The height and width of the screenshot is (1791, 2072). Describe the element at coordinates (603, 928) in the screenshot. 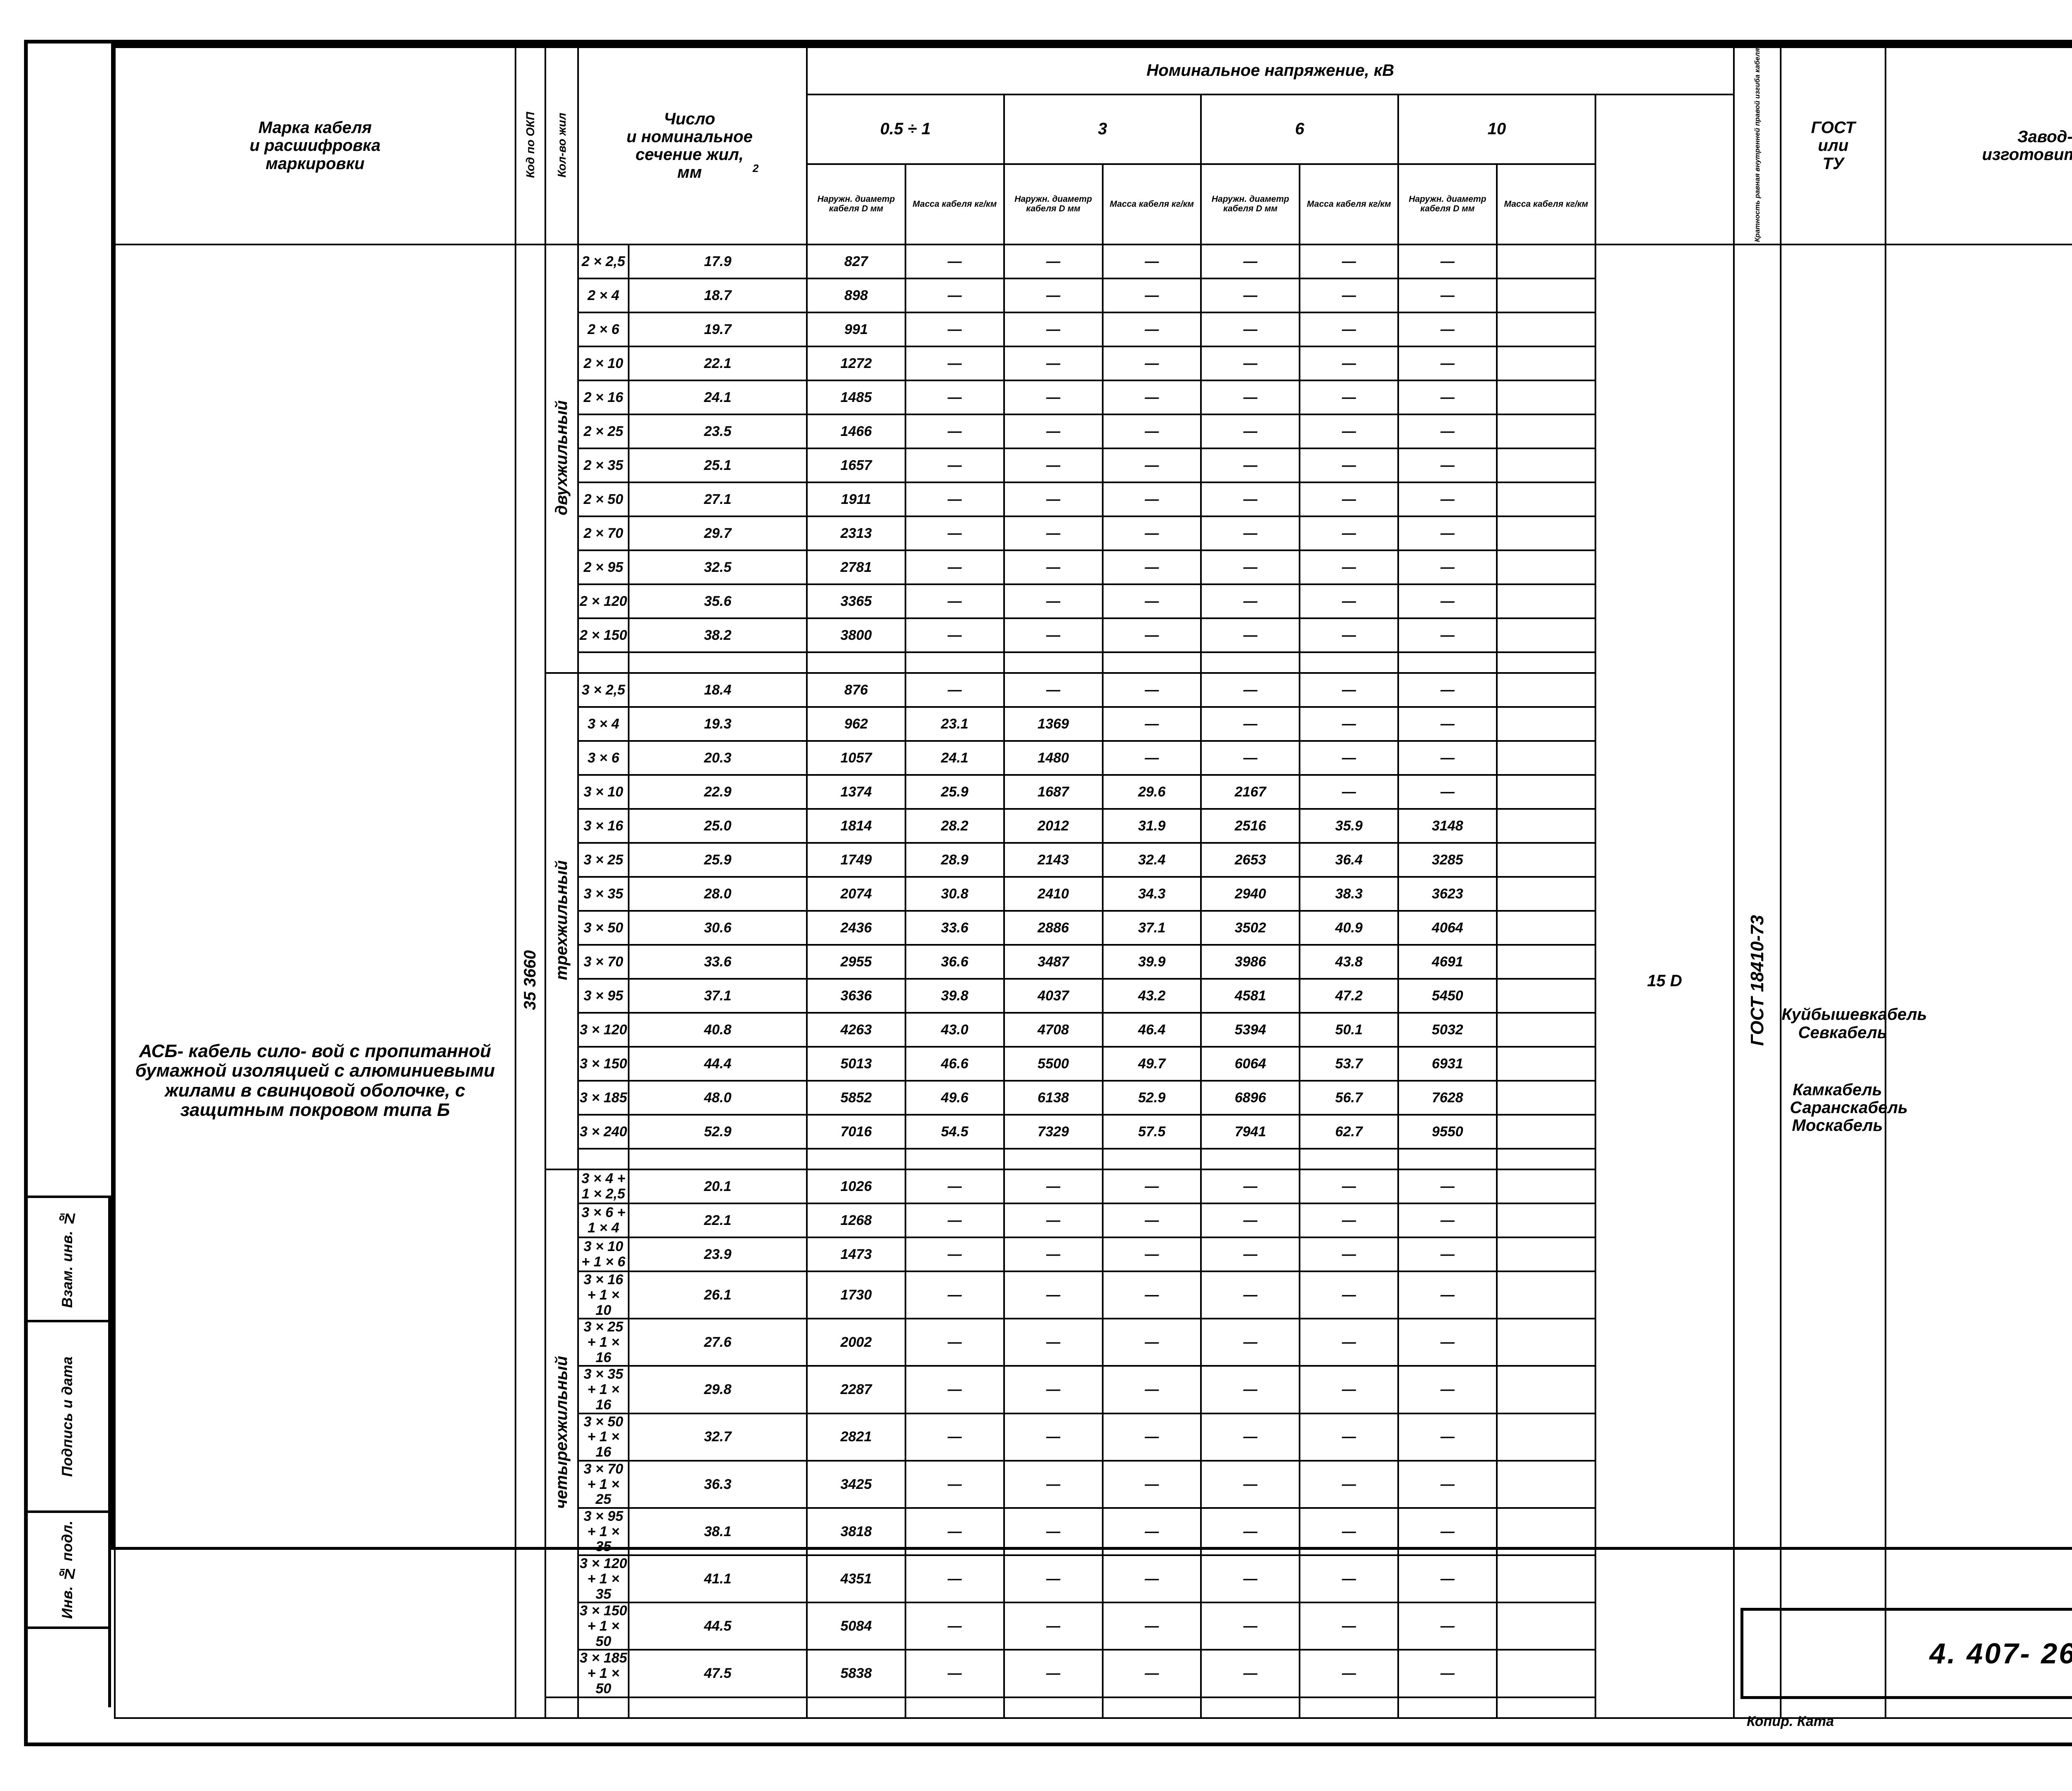

I see `cell-section: 3 × 50` at that location.